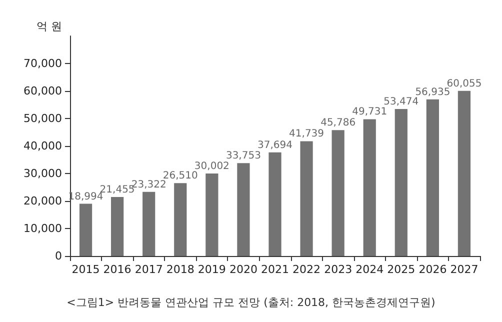  What do you see at coordinates (306, 134) in the screenshot?
I see `data-label: 41,739` at bounding box center [306, 134].